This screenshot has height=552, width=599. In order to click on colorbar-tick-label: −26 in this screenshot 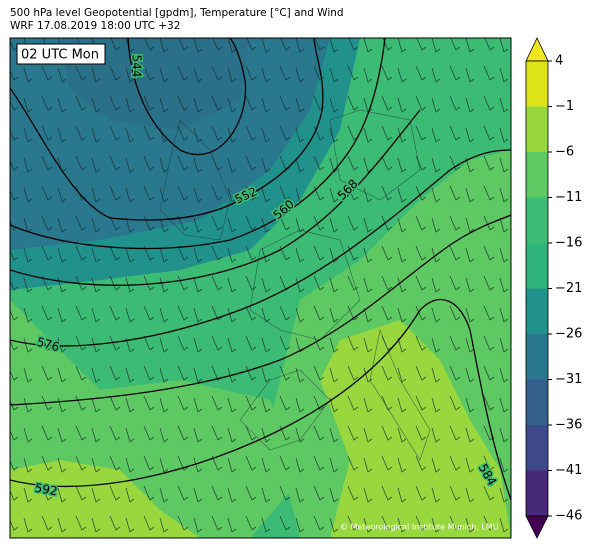, I will do `click(568, 334)`.